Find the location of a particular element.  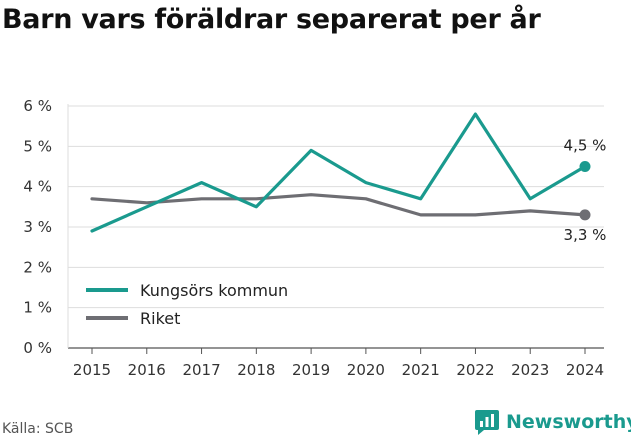

x-tick-label: 2022 is located at coordinates (475, 370).